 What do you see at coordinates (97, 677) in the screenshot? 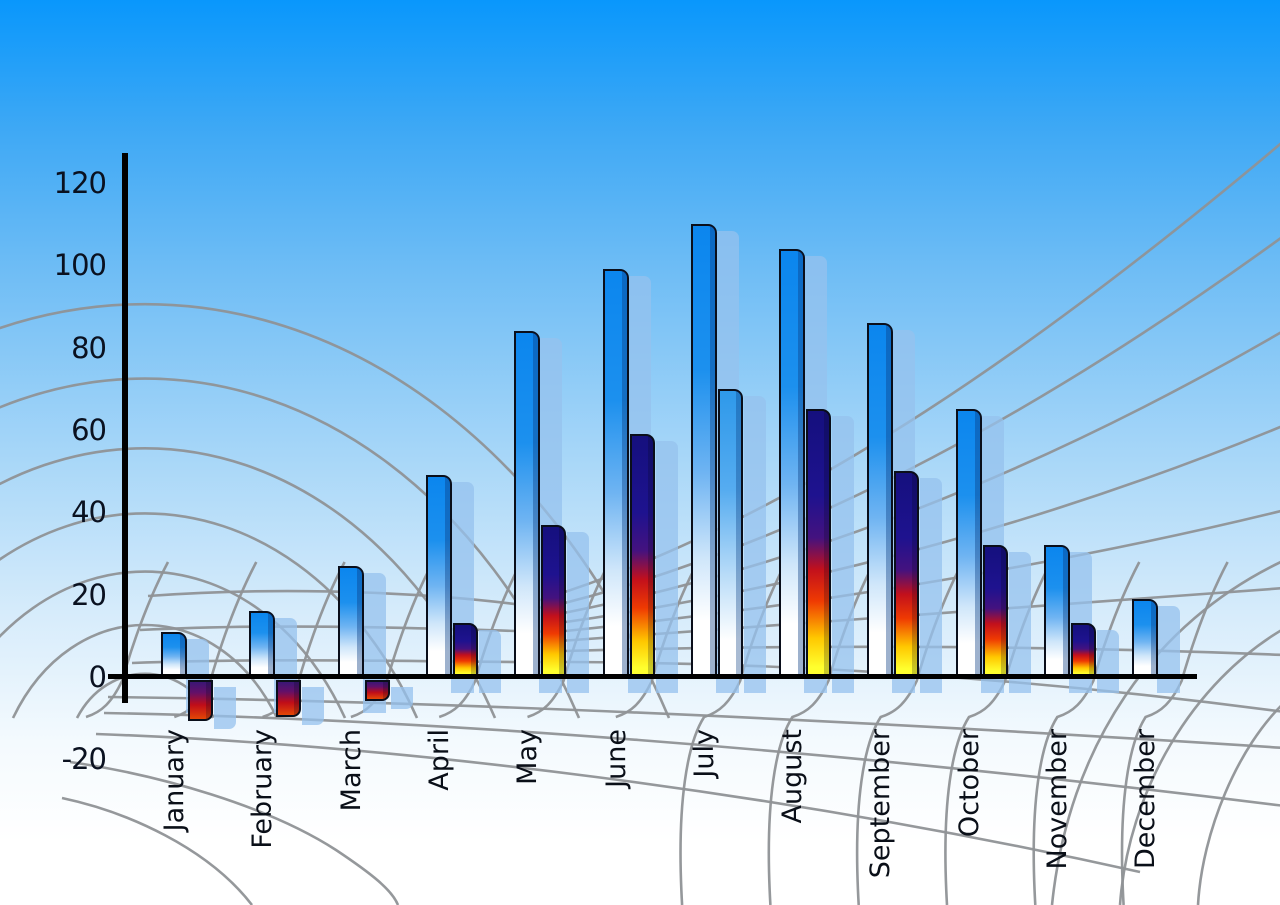
I see `y-tick-label-0: 0` at bounding box center [97, 677].